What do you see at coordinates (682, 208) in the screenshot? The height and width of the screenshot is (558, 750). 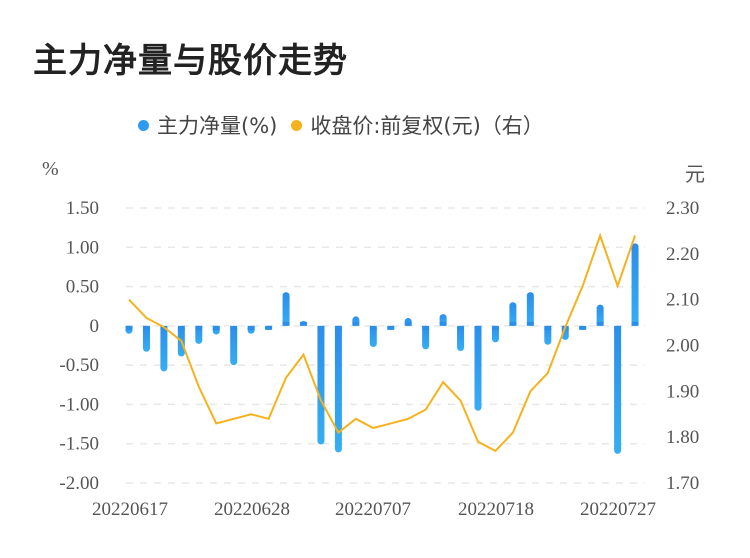 I see `right-axis-tick: 2.30` at bounding box center [682, 208].